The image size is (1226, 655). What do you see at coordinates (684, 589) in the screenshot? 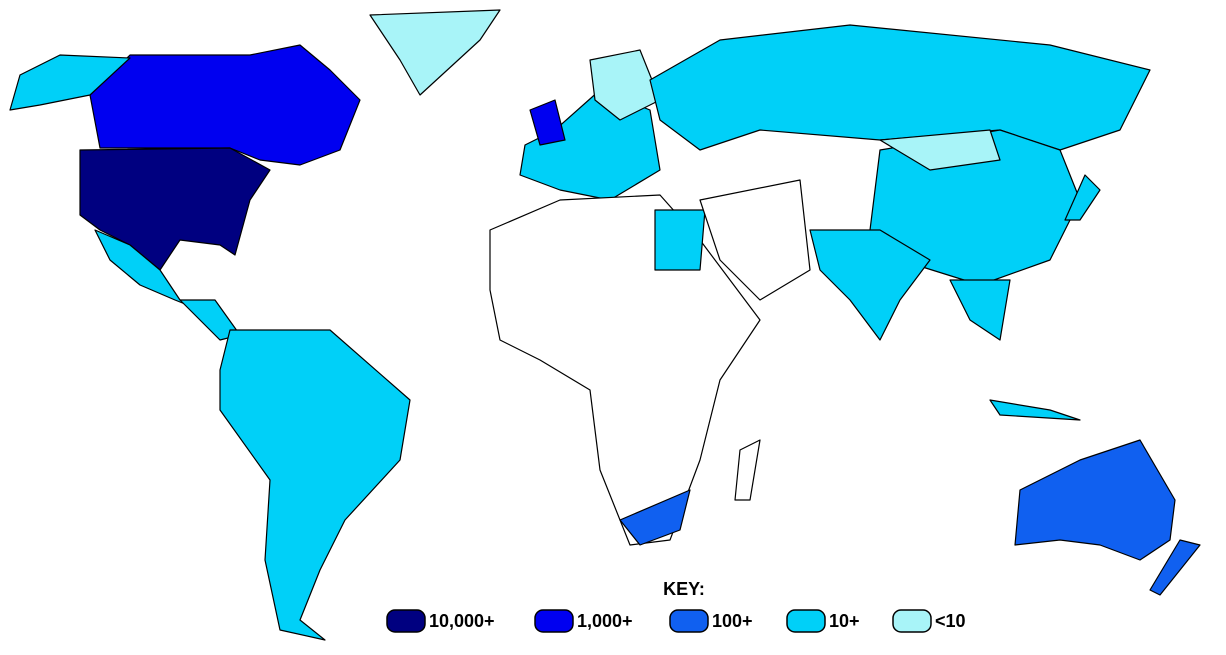
I see `key-title: KEY:` at bounding box center [684, 589].